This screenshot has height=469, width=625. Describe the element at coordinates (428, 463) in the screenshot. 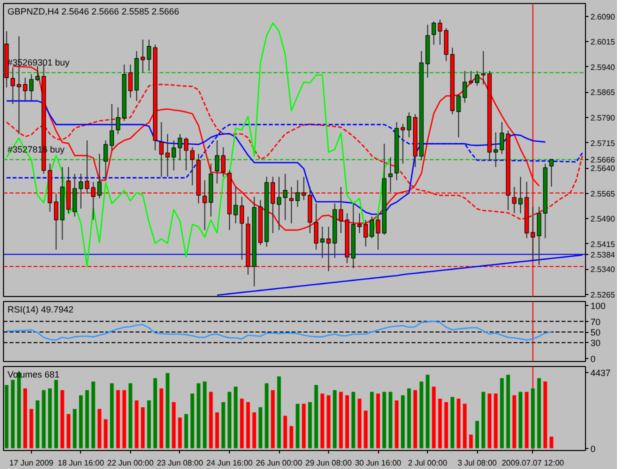

I see `x-tick-label: 2 Jul 00:00` at that location.